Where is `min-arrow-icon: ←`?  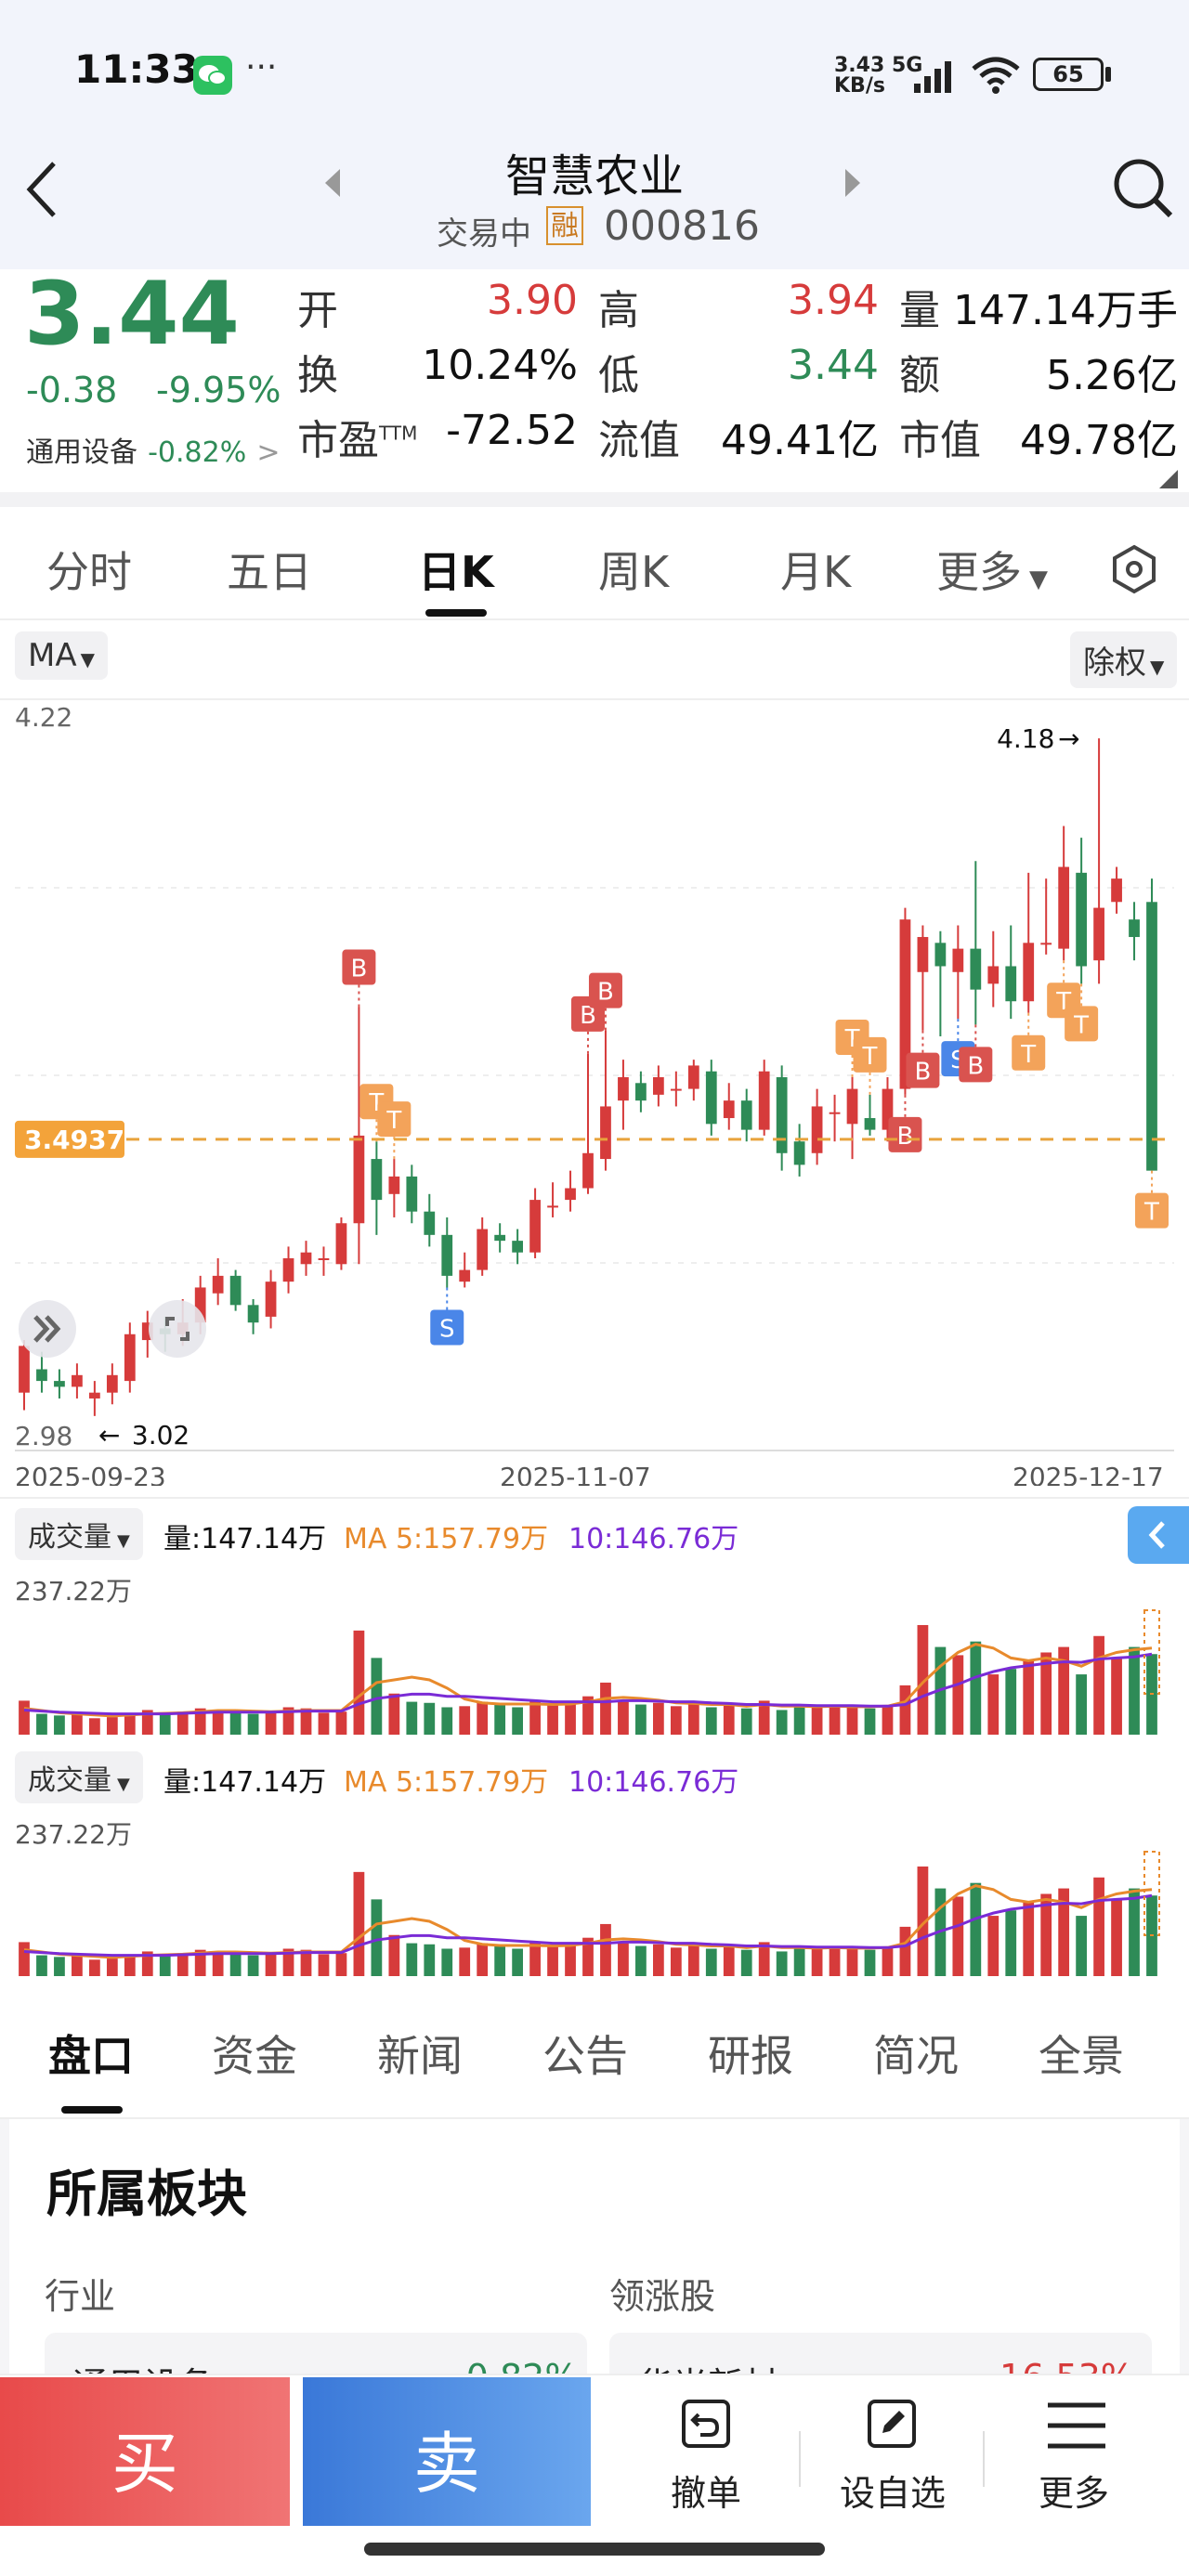 min-arrow-icon: ← is located at coordinates (109, 1435).